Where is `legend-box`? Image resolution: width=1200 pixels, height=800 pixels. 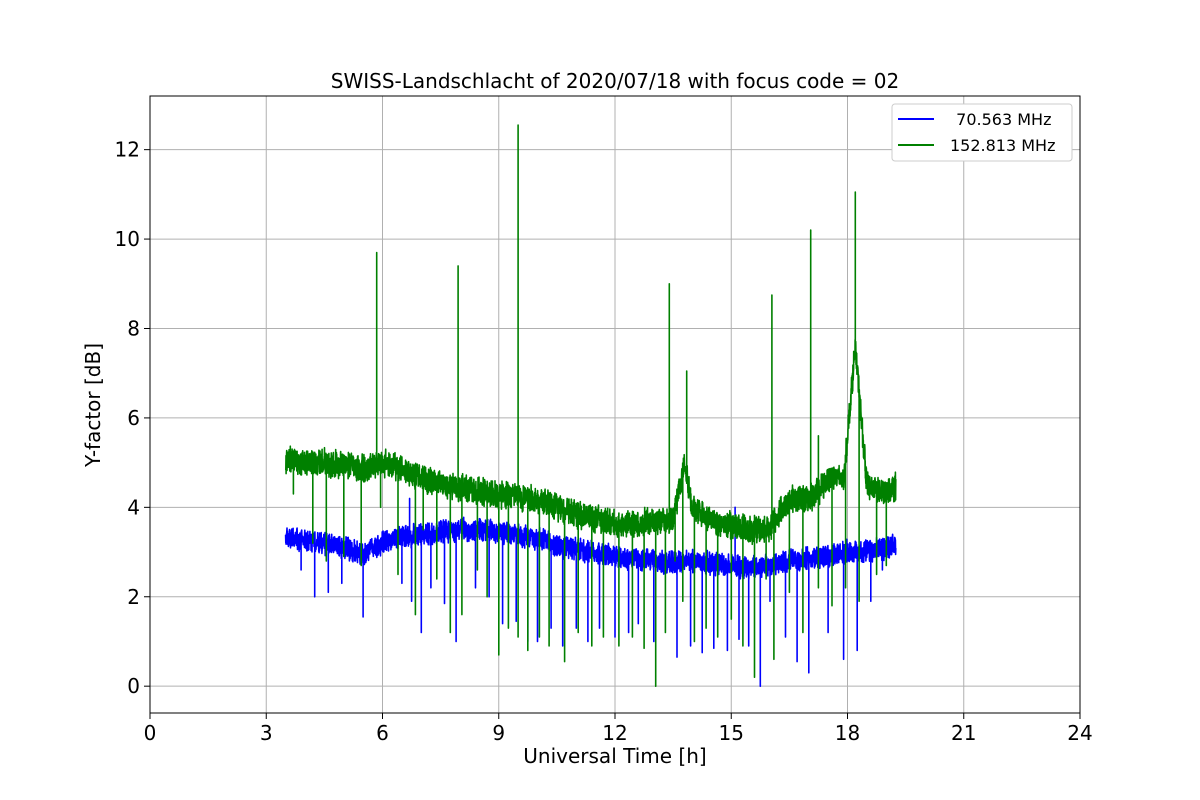
legend-box is located at coordinates (982, 132).